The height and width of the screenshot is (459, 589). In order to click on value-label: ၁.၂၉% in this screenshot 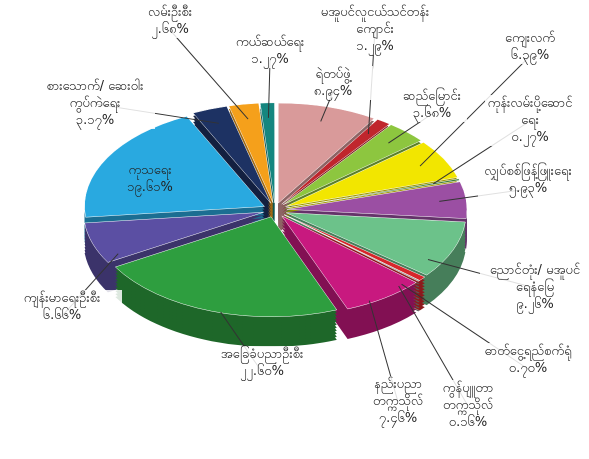, I will do `click(375, 46)`.